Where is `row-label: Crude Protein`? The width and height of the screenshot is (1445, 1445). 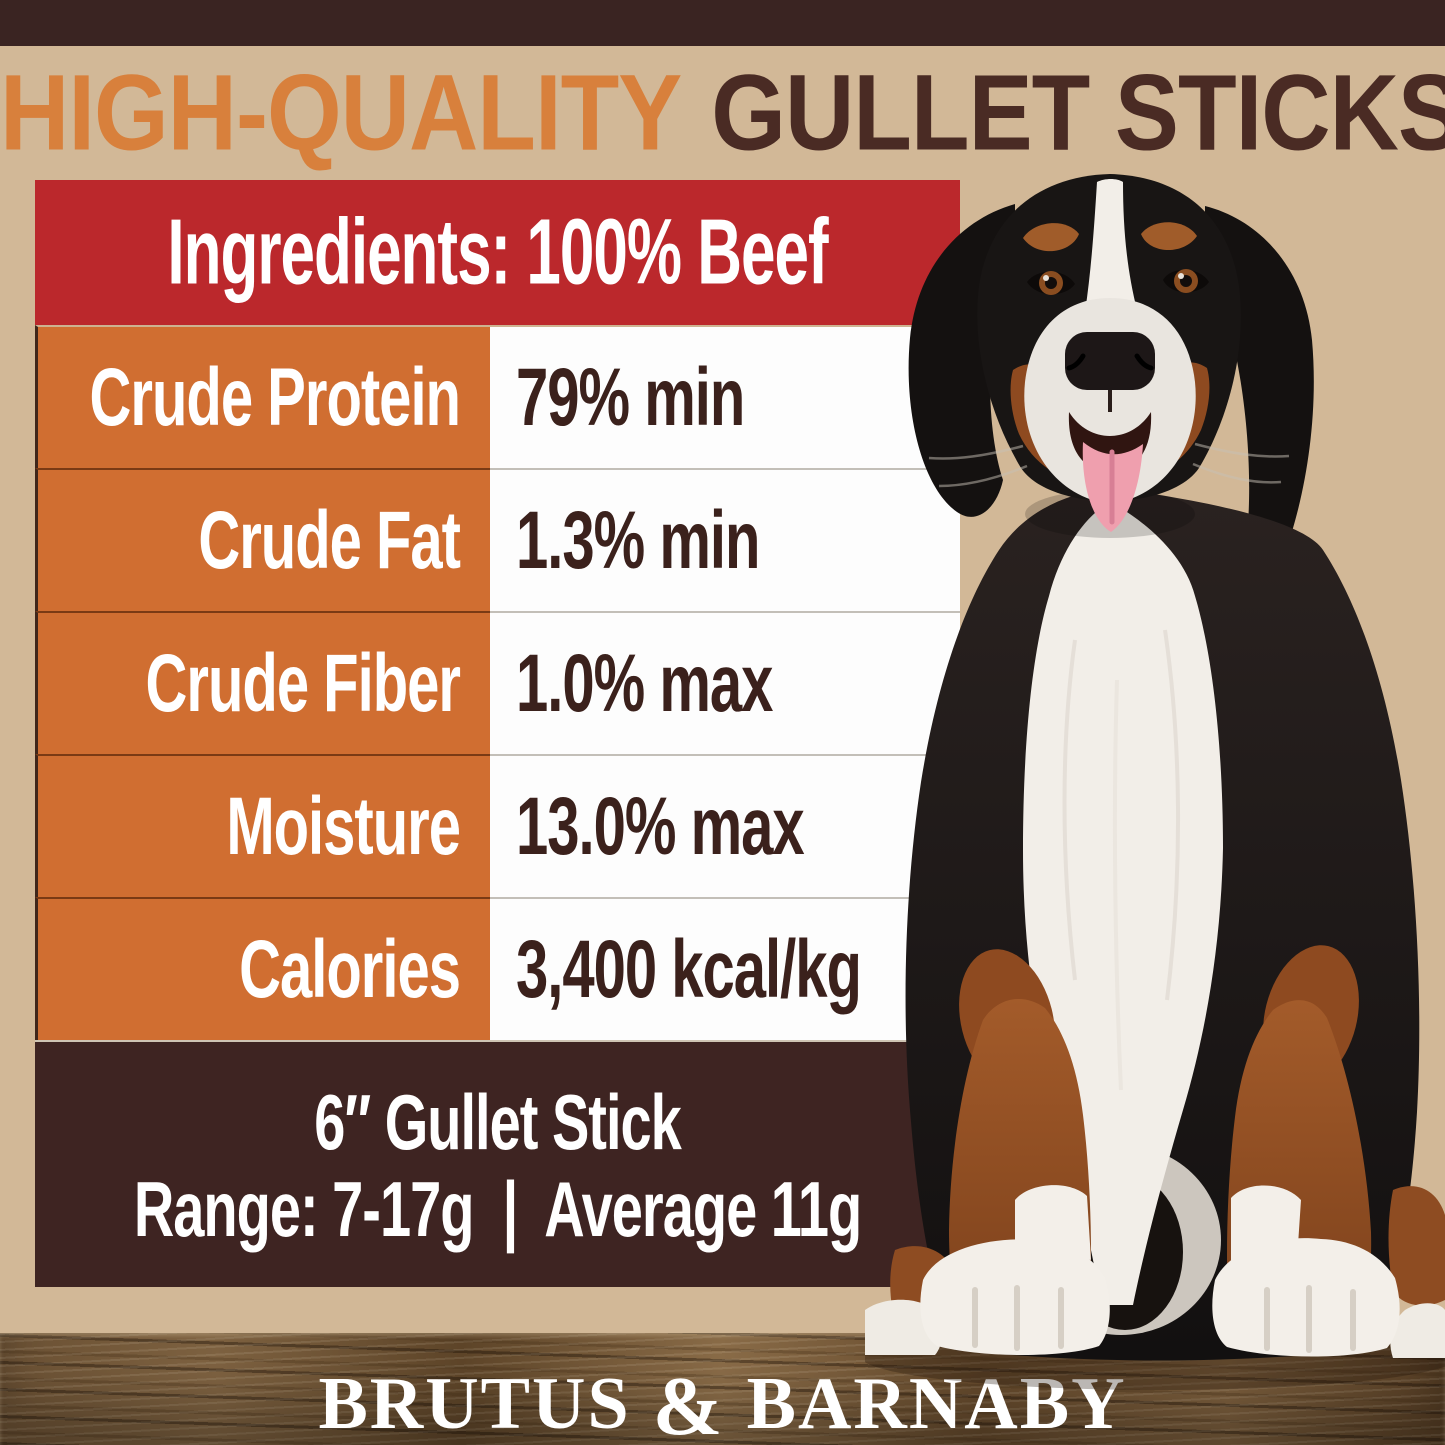 row-label: Crude Protein is located at coordinates (275, 397).